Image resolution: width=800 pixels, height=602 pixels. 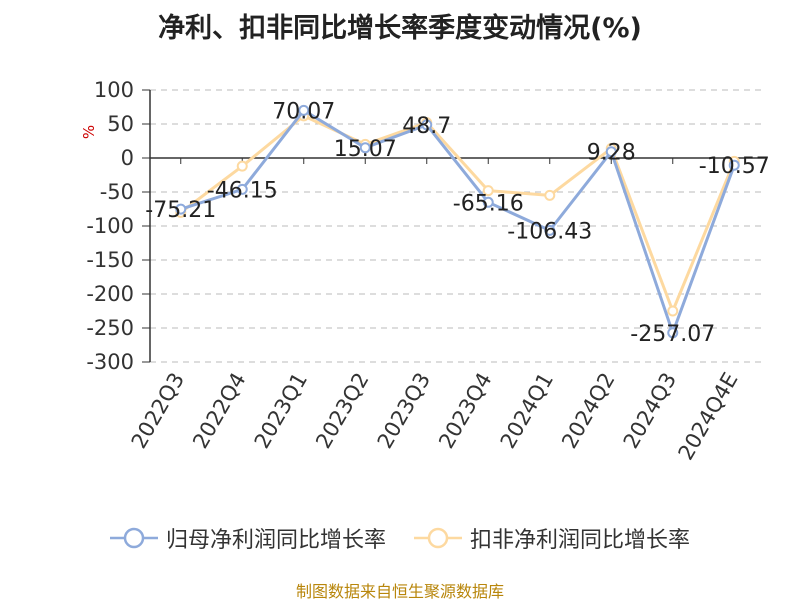 I want to click on x-tick-label: 2023Q4, so click(x=465, y=411).